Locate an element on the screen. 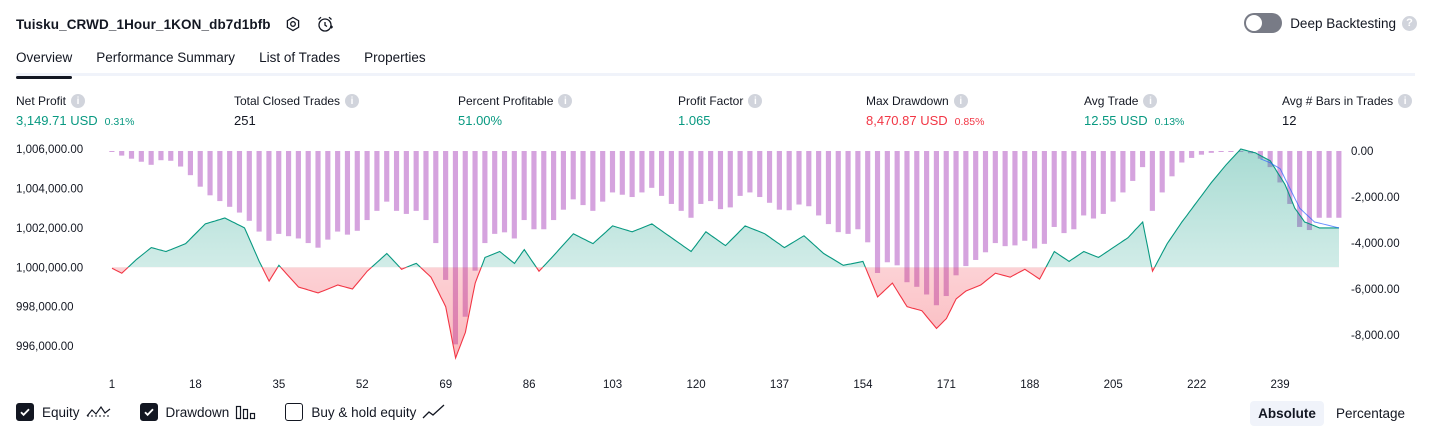 This screenshot has width=1431, height=438. x-axis-tick: 171 is located at coordinates (946, 385).